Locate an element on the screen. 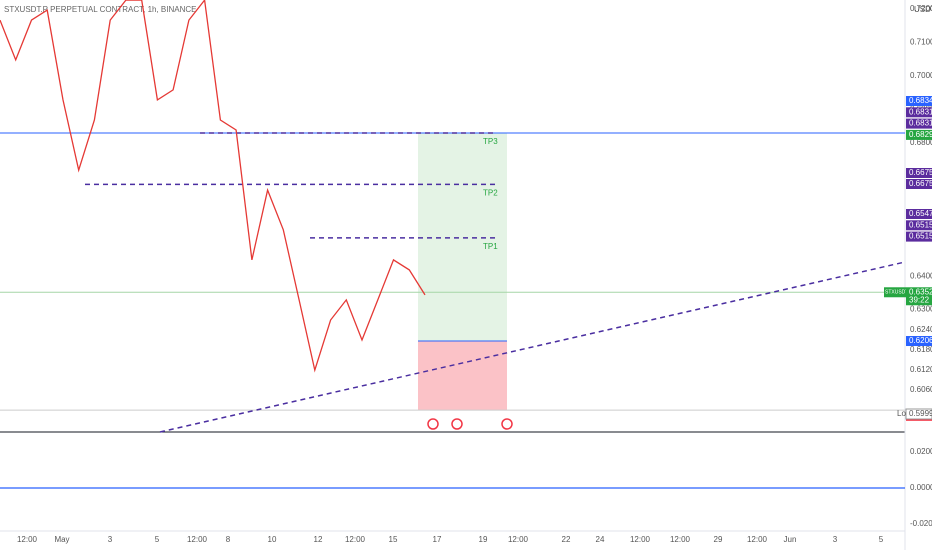 The height and width of the screenshot is (550, 932). countdown: 39:22 is located at coordinates (919, 299).